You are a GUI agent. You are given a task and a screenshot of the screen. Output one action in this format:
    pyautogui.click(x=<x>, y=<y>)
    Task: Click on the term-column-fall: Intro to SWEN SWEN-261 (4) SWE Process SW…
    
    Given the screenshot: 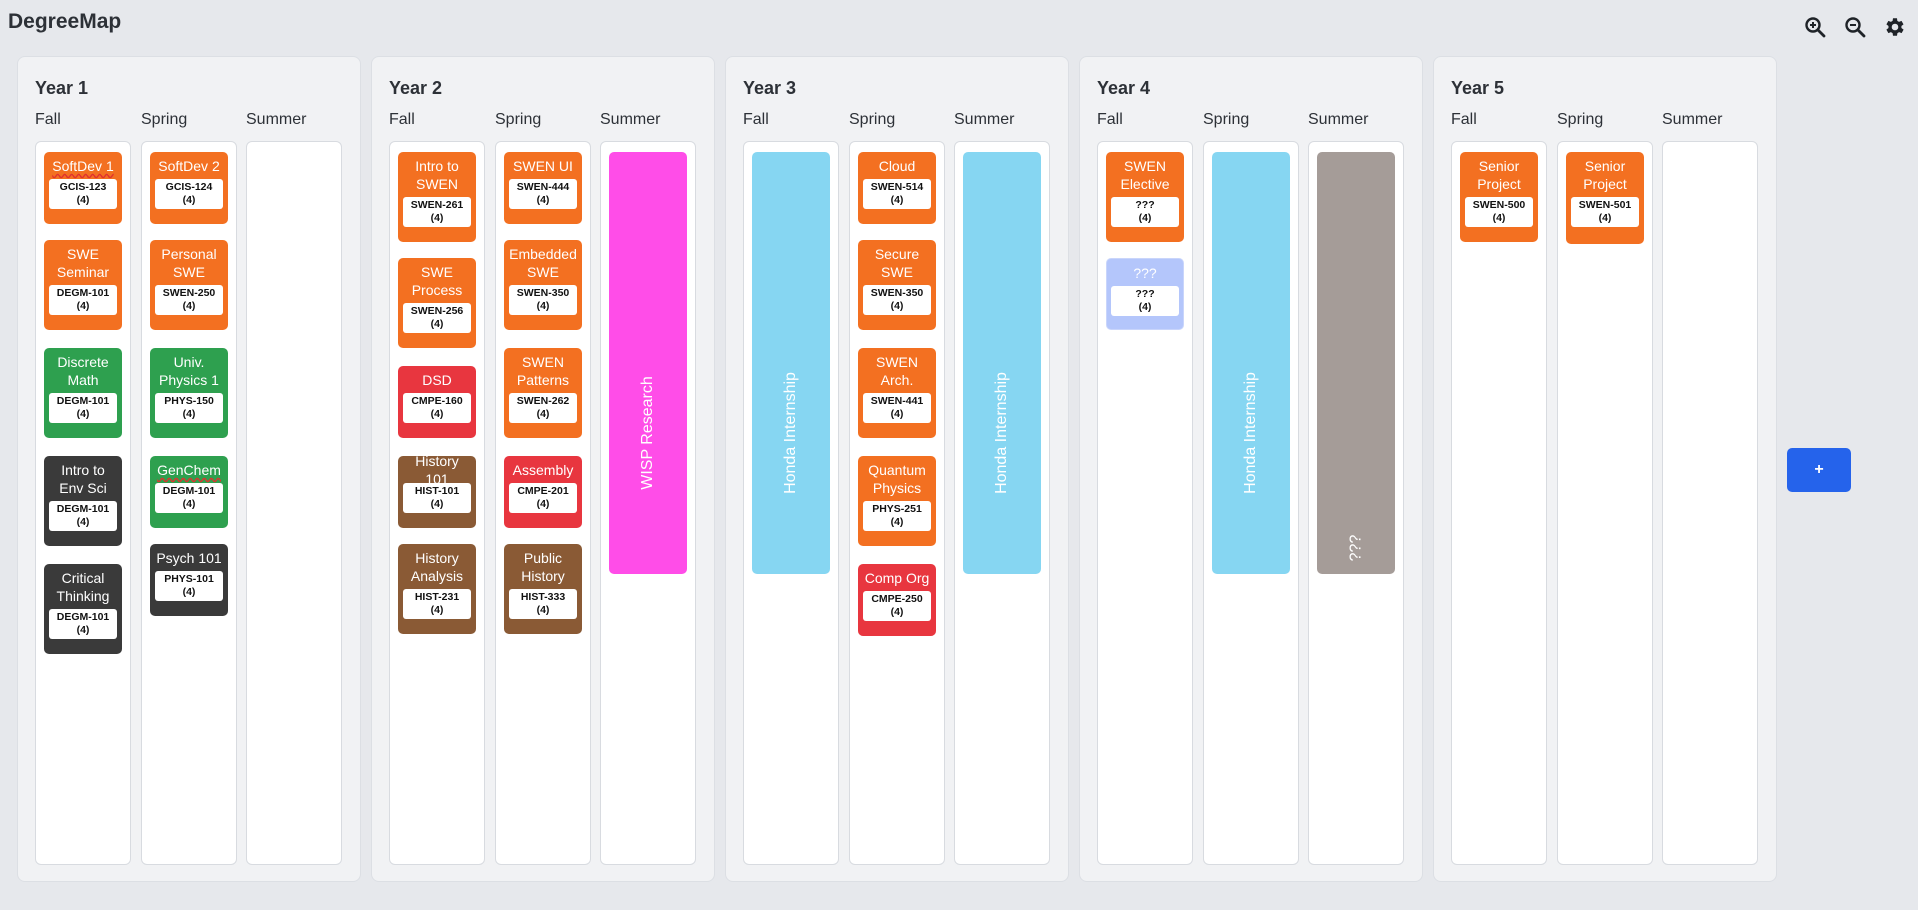 What is the action you would take?
    pyautogui.click(x=437, y=503)
    